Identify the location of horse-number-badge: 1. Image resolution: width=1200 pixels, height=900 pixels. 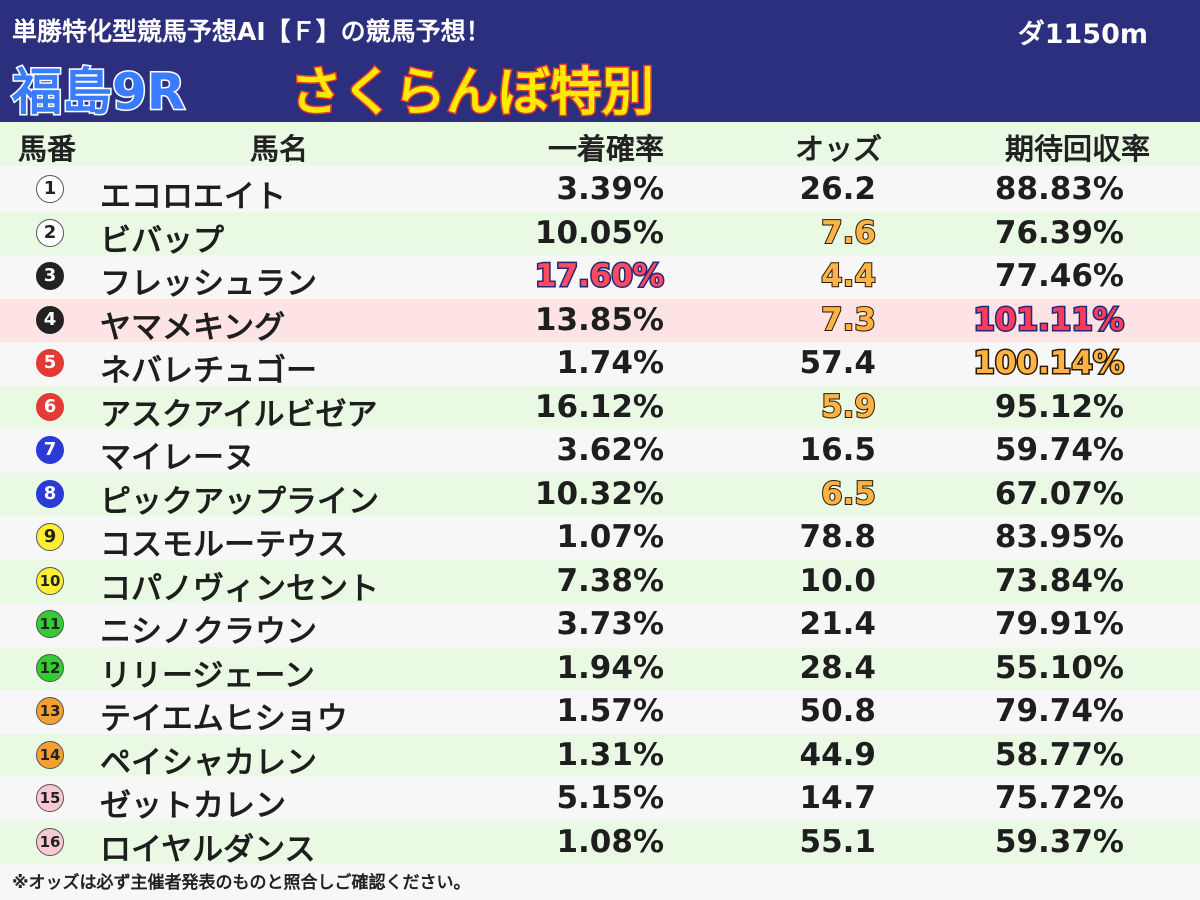
(50, 189).